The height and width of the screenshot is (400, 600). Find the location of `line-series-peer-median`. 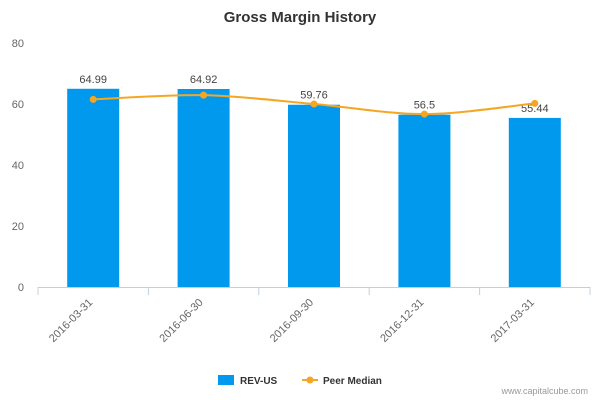

line-series-peer-median is located at coordinates (314, 104).